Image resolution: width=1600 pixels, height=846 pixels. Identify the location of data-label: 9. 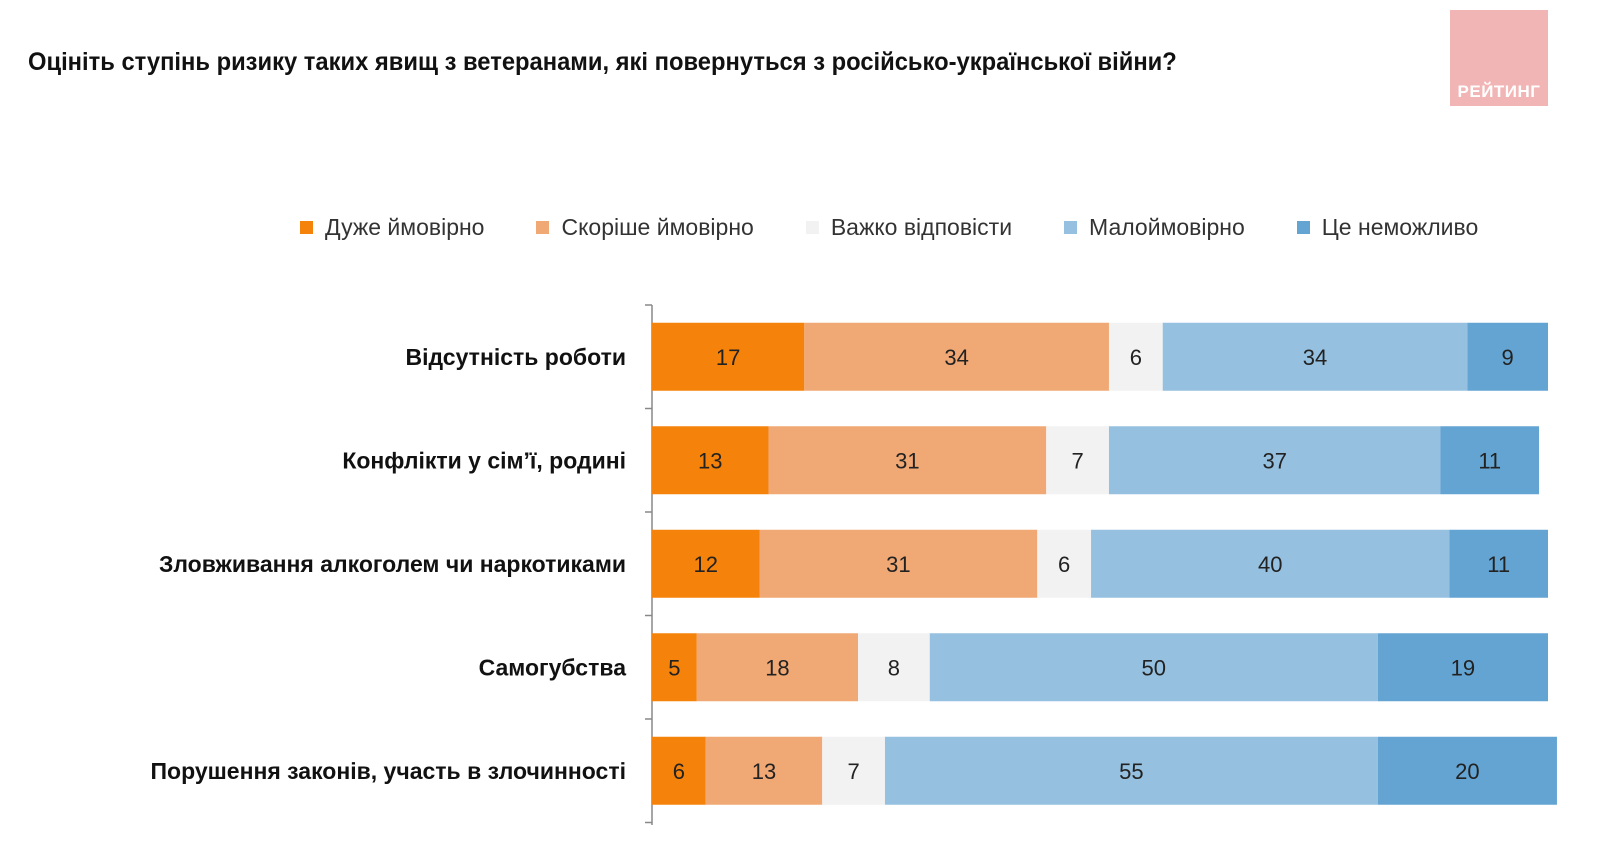
(1508, 357).